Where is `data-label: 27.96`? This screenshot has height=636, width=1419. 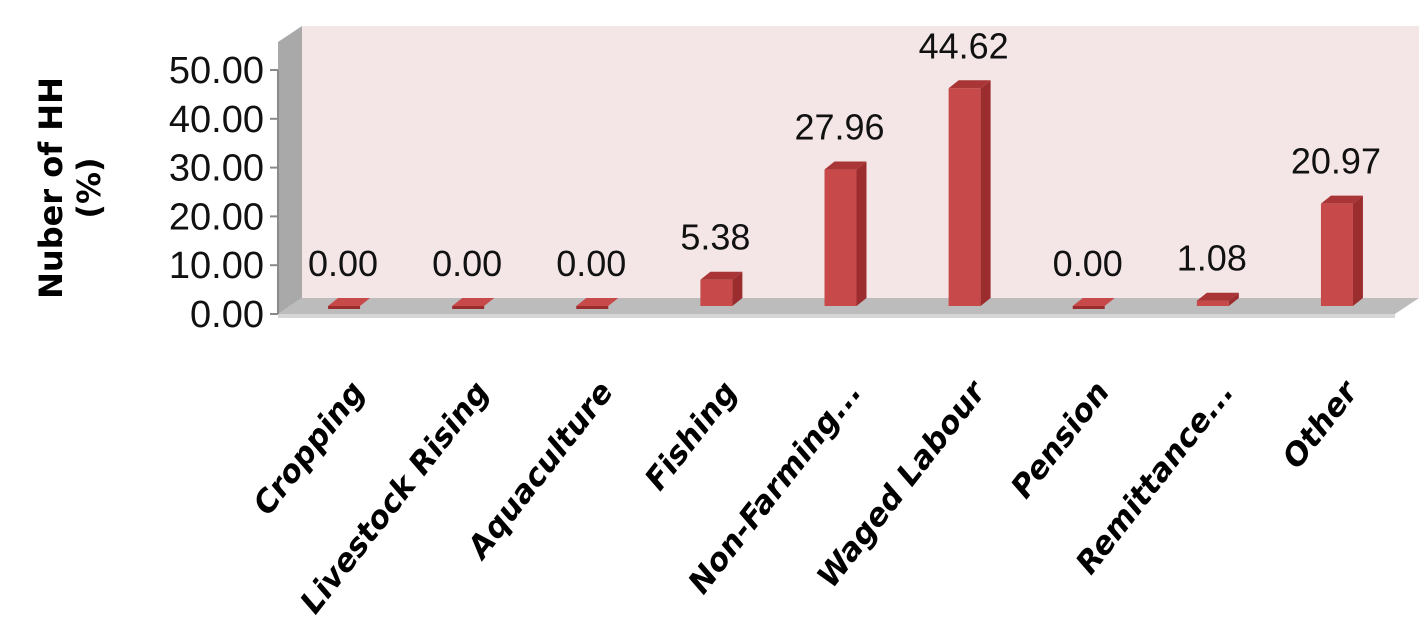
data-label: 27.96 is located at coordinates (839, 127).